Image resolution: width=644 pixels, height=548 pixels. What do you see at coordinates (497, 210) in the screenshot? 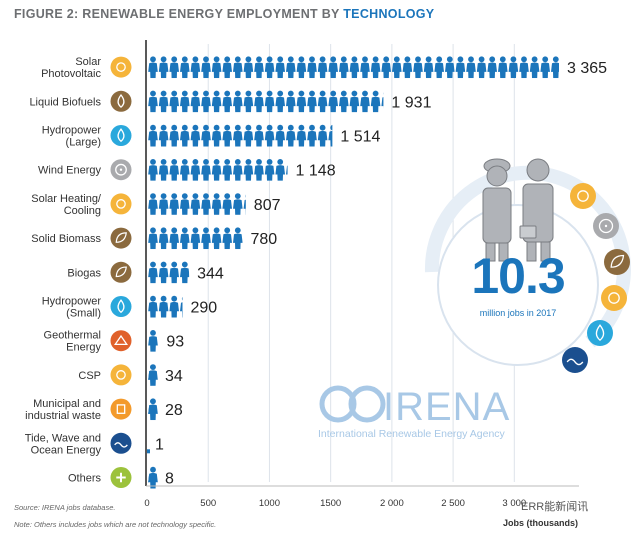
I see `worker-figure-left` at bounding box center [497, 210].